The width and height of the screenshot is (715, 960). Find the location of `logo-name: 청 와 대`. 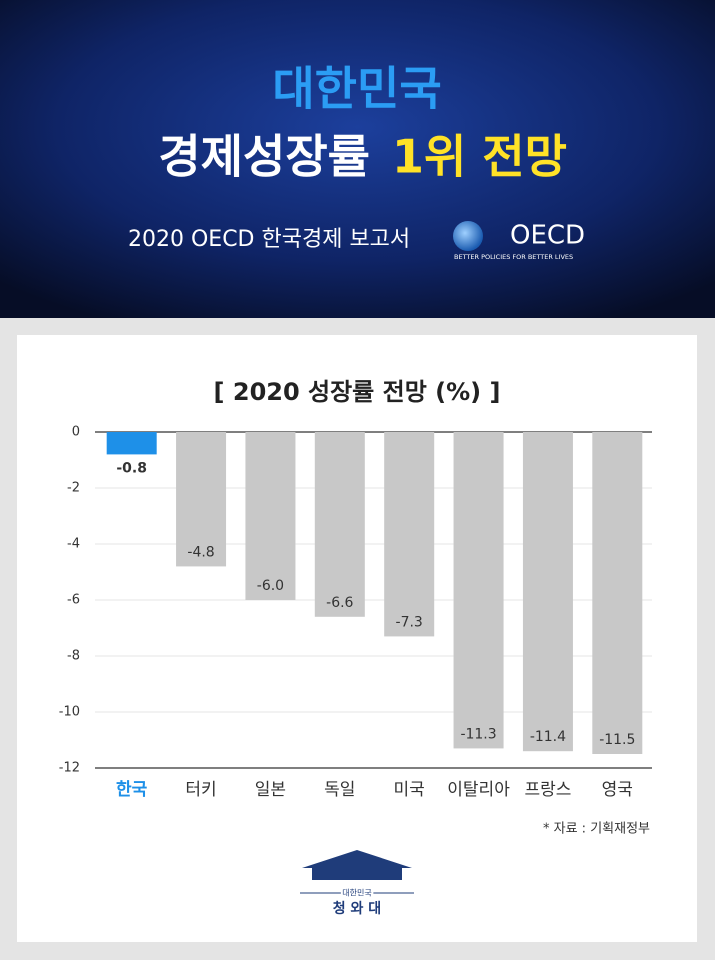

logo-name: 청 와 대 is located at coordinates (357, 908).